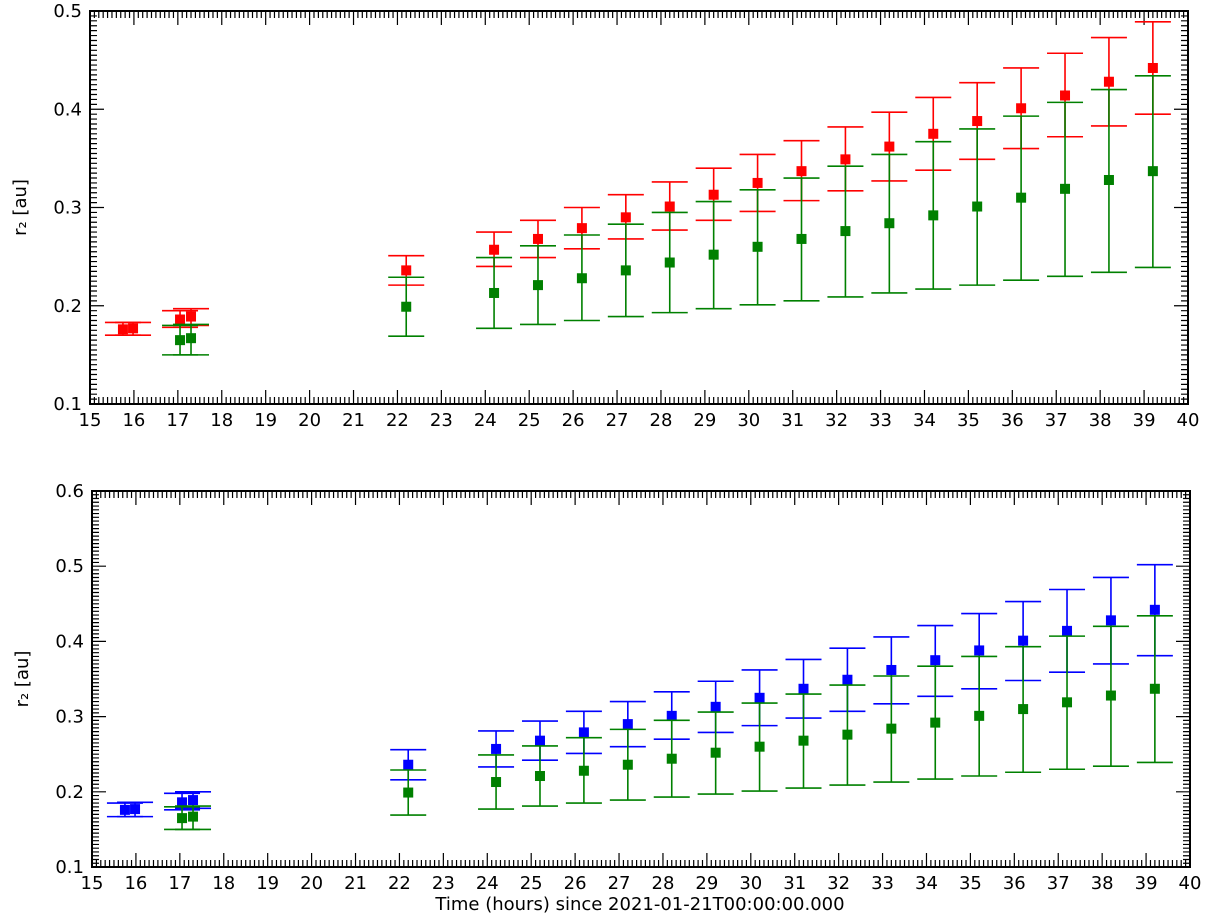 The height and width of the screenshot is (922, 1214). Describe the element at coordinates (67, 306) in the screenshot. I see `y-tick-label: 0.2` at that location.